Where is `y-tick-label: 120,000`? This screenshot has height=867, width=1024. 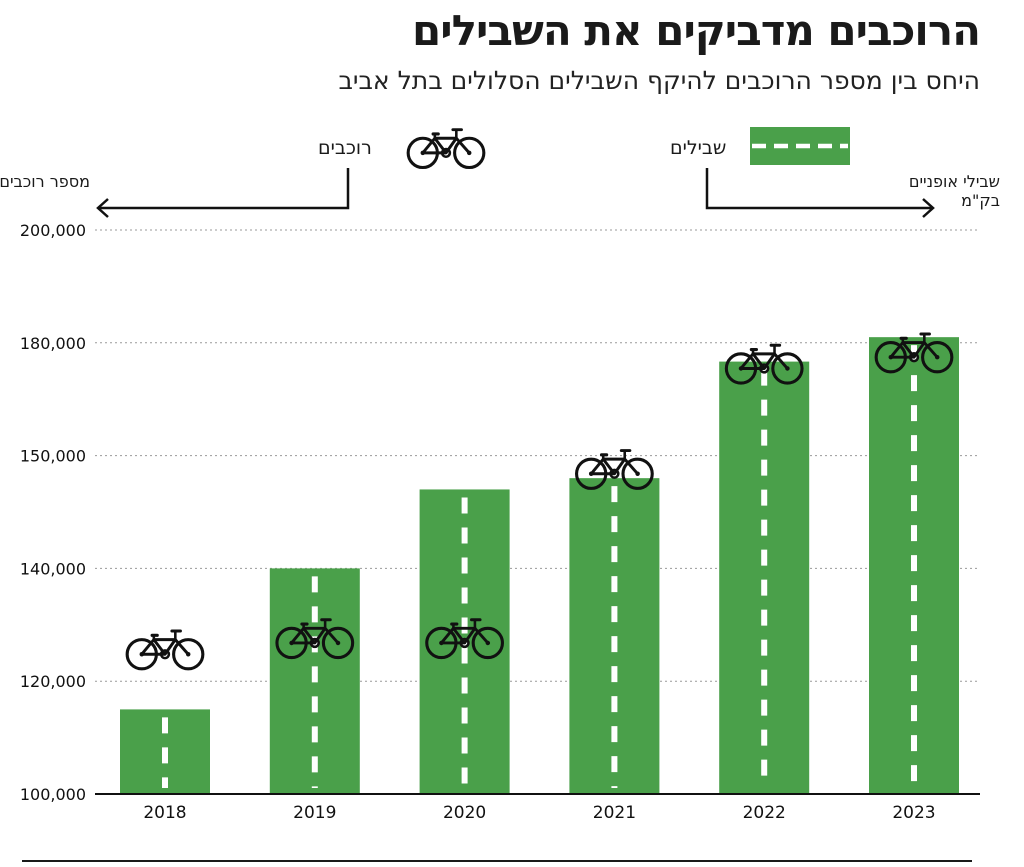
y-tick-label: 120,000 is located at coordinates (53, 681).